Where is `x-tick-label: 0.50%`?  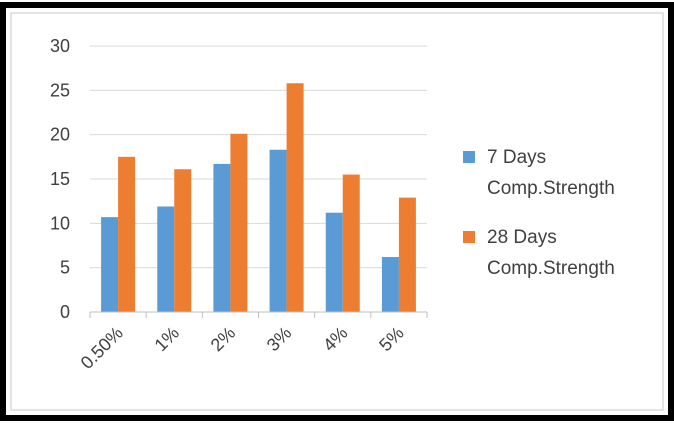
x-tick-label: 0.50% is located at coordinates (102, 348).